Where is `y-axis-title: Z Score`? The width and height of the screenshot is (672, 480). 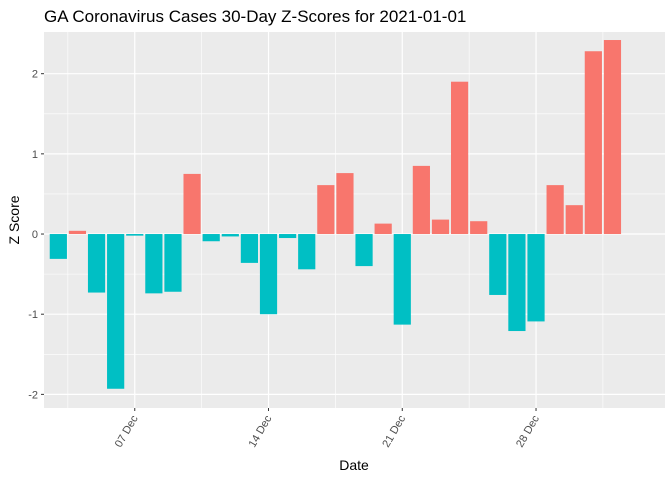 y-axis-title: Z Score is located at coordinates (14, 219).